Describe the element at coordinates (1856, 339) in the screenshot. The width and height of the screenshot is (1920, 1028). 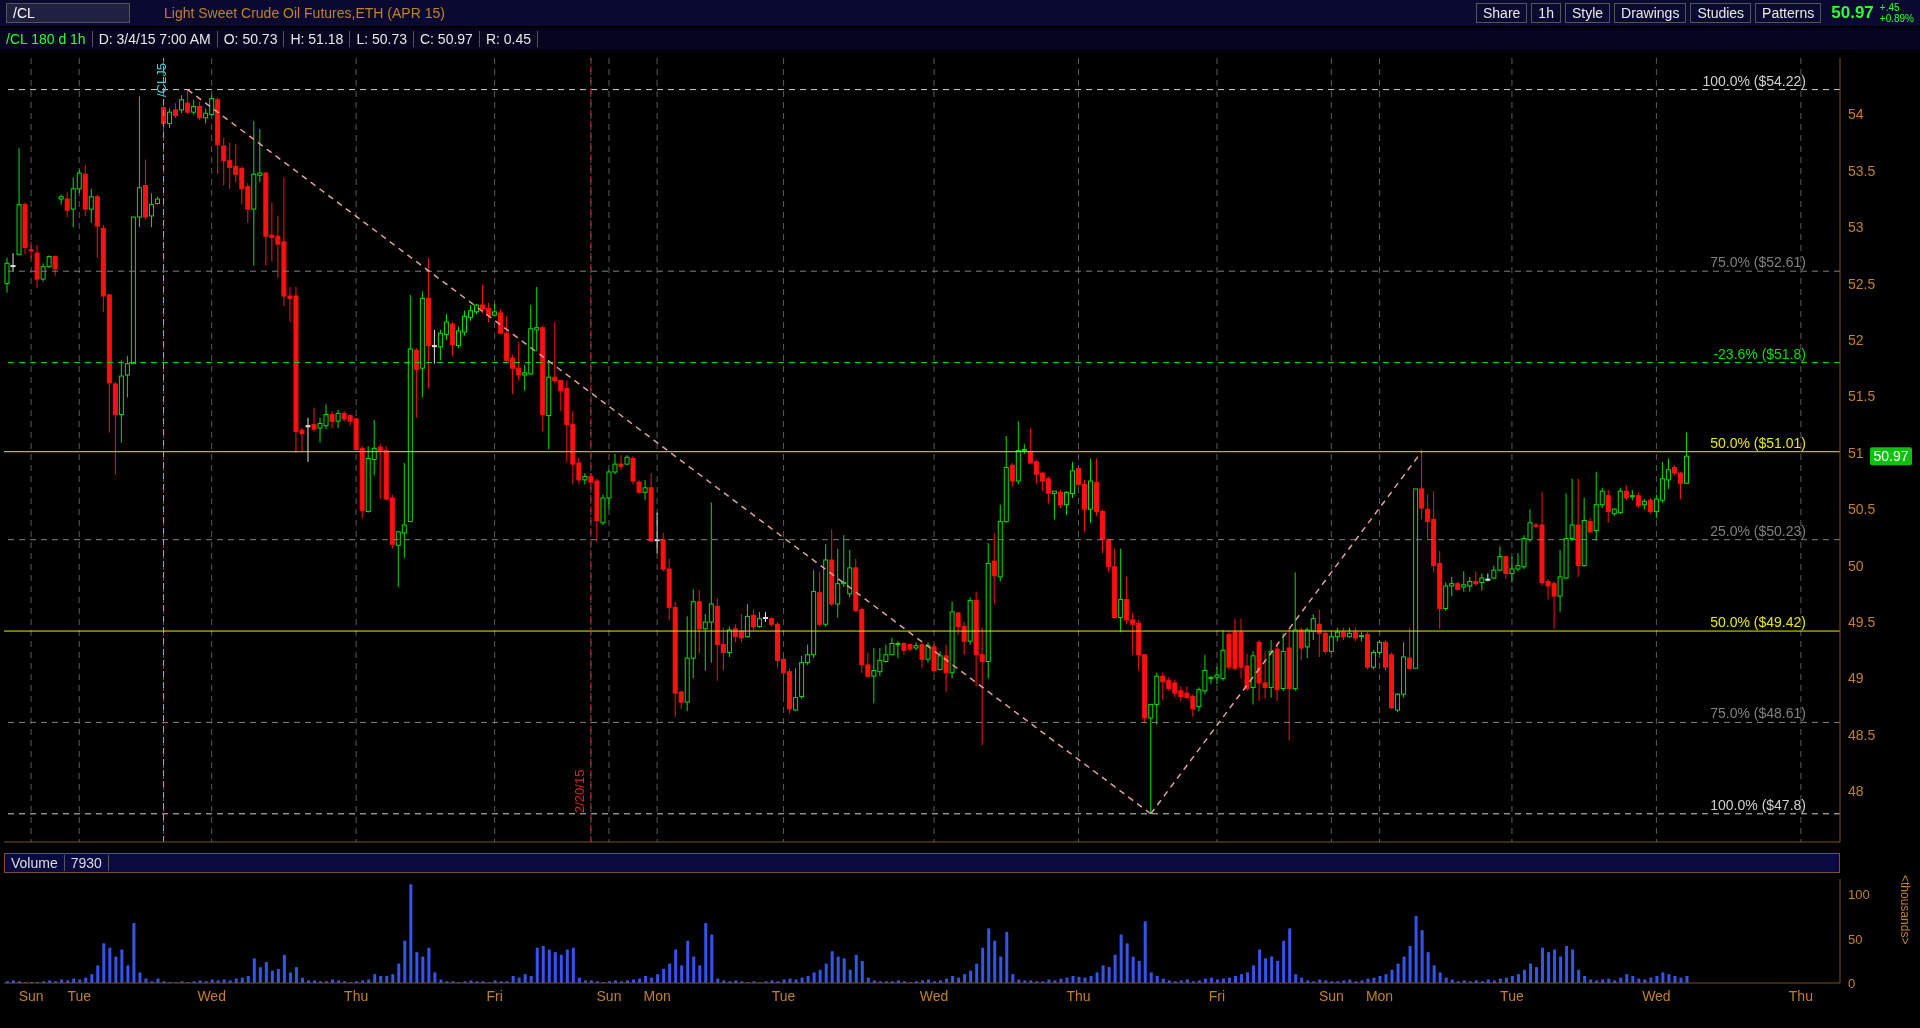
I see `y-tick-label: 52` at that location.